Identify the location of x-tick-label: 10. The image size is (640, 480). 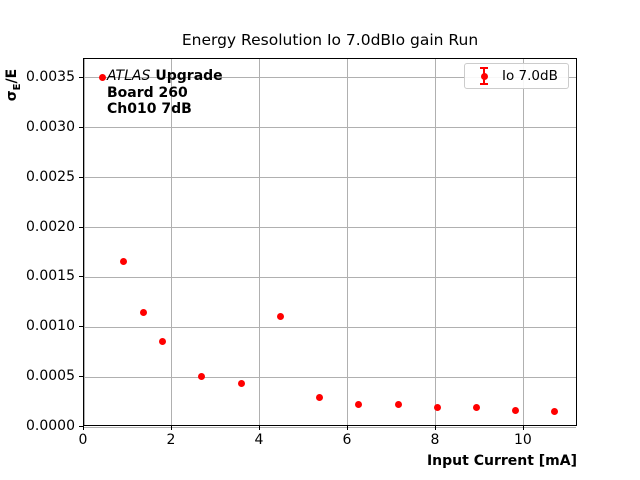
(522, 440).